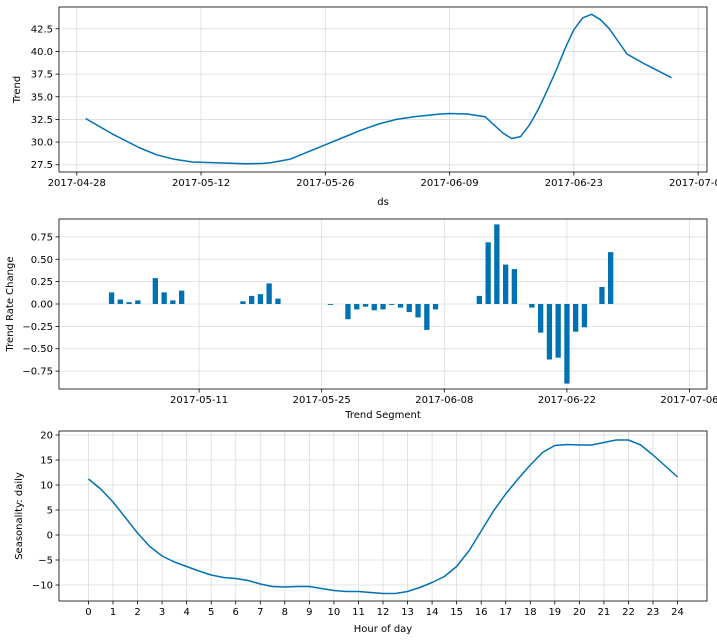 Image resolution: width=717 pixels, height=640 pixels. Describe the element at coordinates (579, 612) in the screenshot. I see `seasonality-x-tick-label: 20` at that location.